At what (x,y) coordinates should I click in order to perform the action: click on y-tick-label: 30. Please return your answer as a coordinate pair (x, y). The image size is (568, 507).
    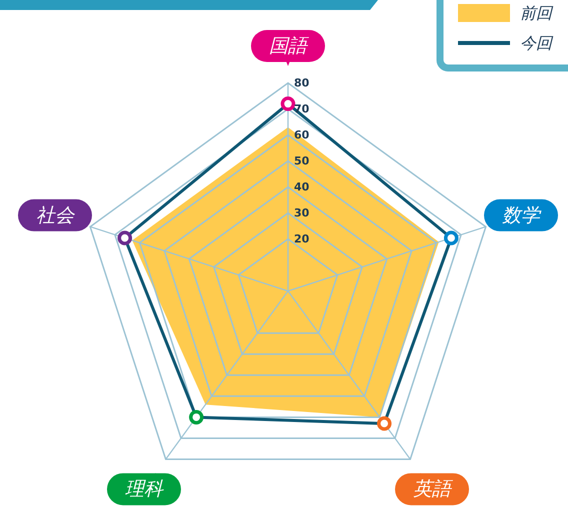
    Looking at the image, I should click on (302, 213).